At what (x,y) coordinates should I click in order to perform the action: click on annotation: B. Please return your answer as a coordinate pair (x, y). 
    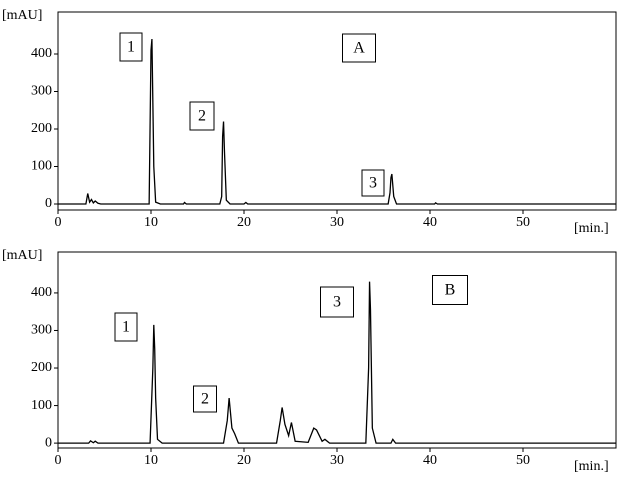
    Looking at the image, I should click on (450, 290).